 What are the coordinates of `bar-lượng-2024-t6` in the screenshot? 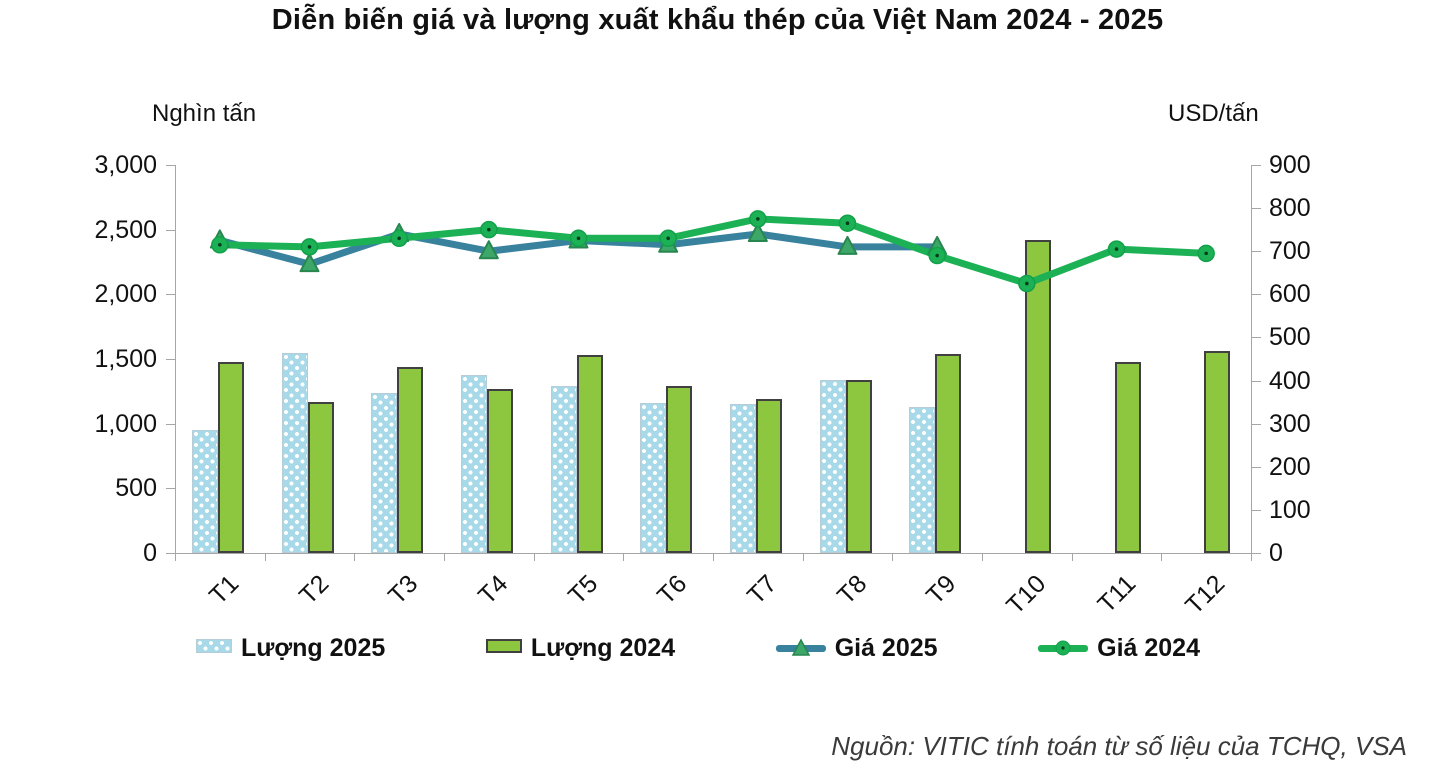 It's located at (679, 469).